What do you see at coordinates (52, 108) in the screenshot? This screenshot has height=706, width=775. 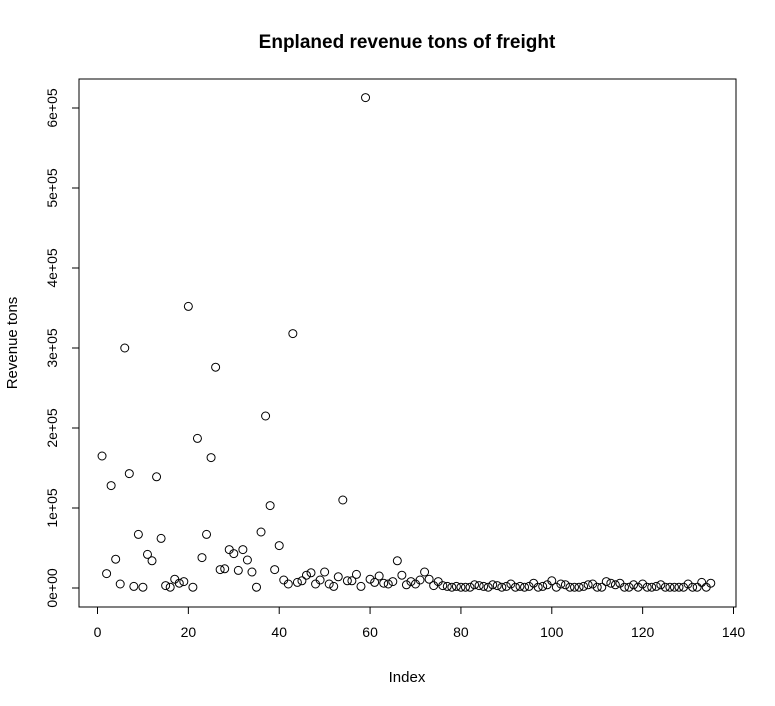 I see `y-tick-label: 6e+05` at bounding box center [52, 108].